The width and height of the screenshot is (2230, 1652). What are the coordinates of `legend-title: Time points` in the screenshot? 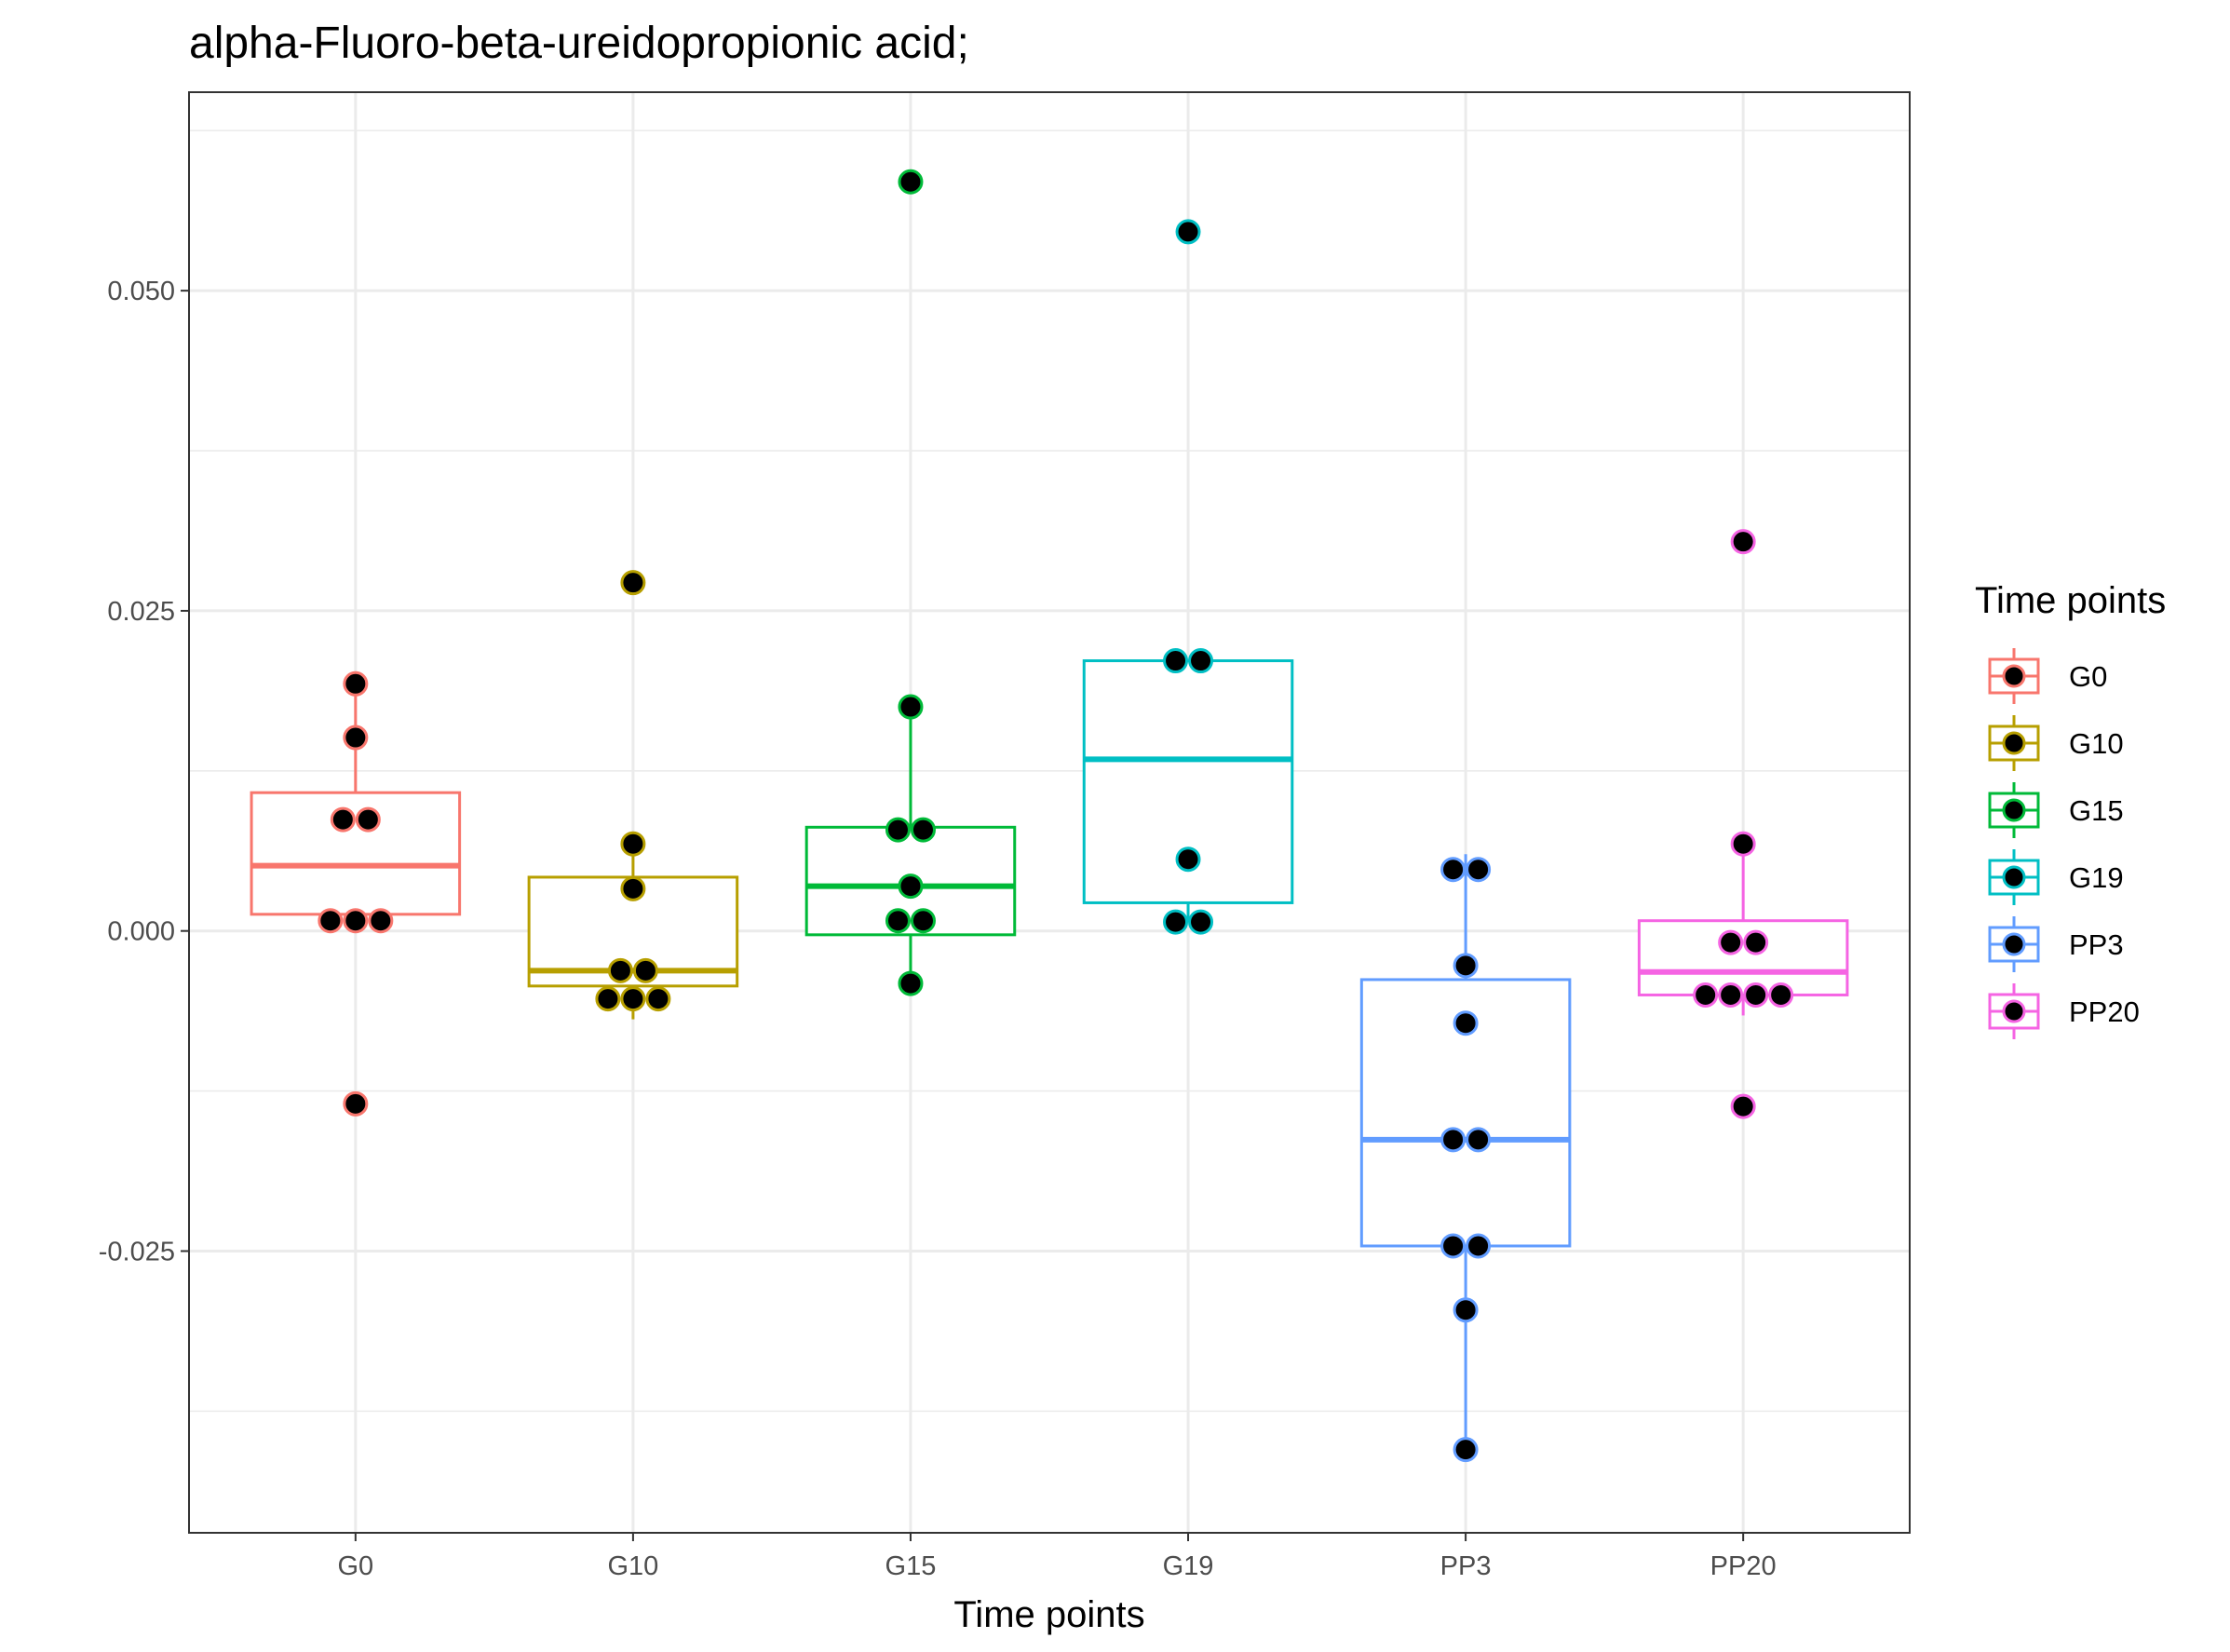 It's located at (2071, 600).